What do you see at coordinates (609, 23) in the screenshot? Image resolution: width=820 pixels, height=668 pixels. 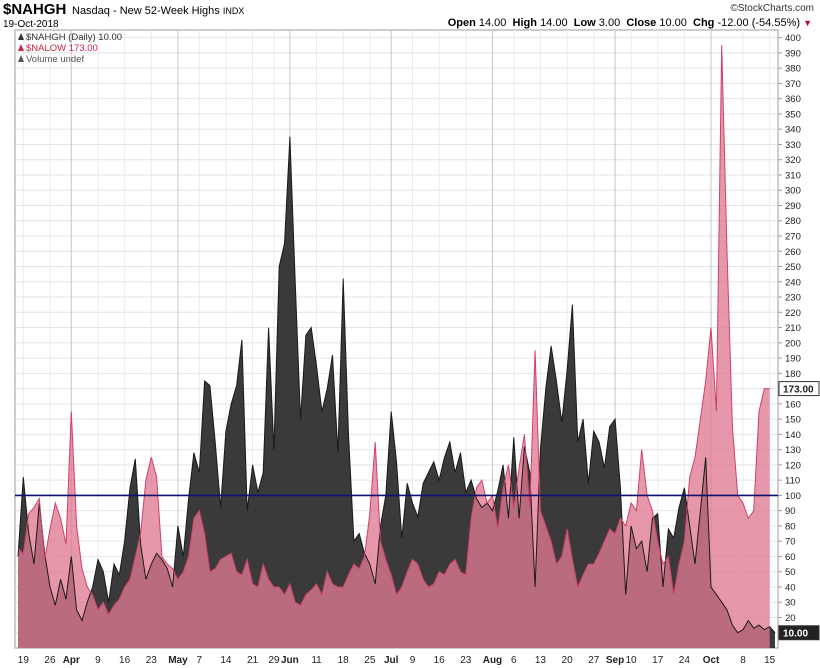 I see `low-value: 3.00` at bounding box center [609, 23].